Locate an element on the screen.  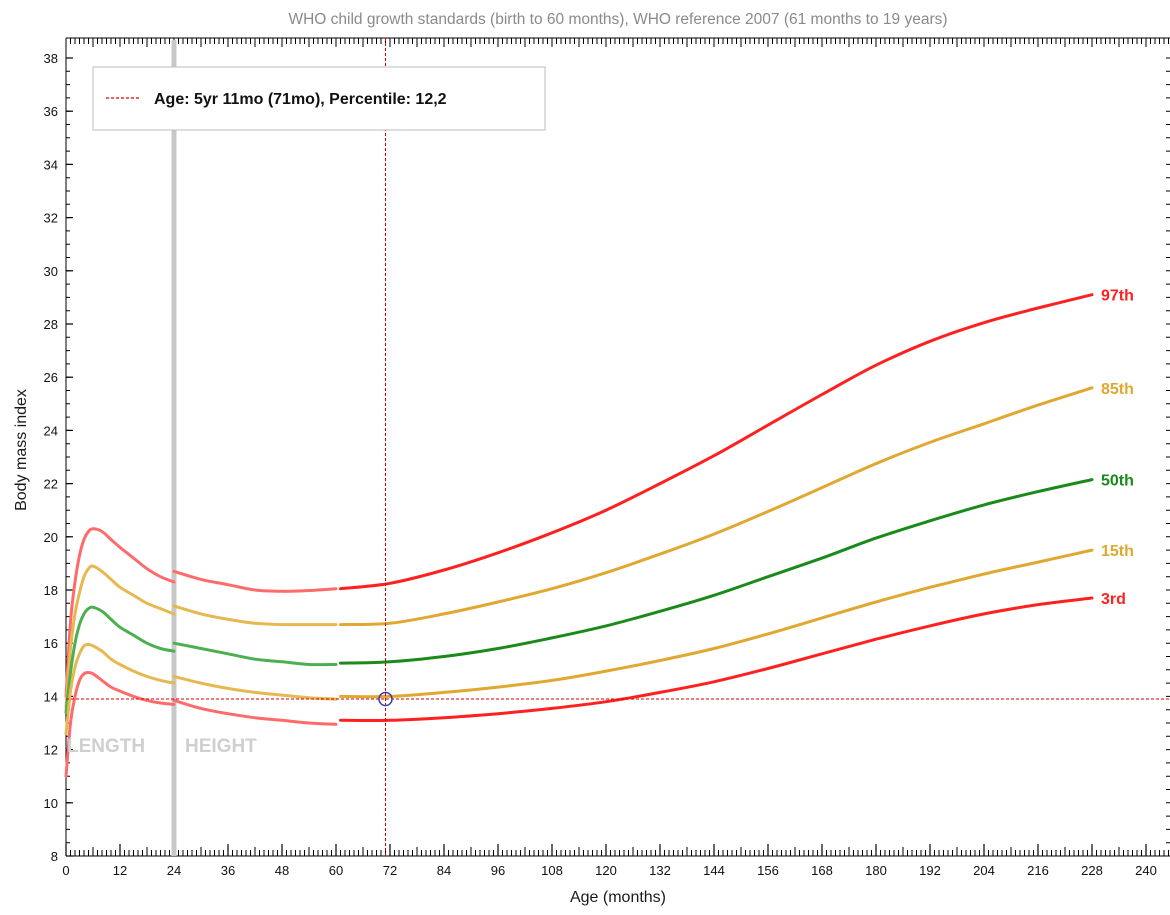
x-tick-label: 48 is located at coordinates (282, 870).